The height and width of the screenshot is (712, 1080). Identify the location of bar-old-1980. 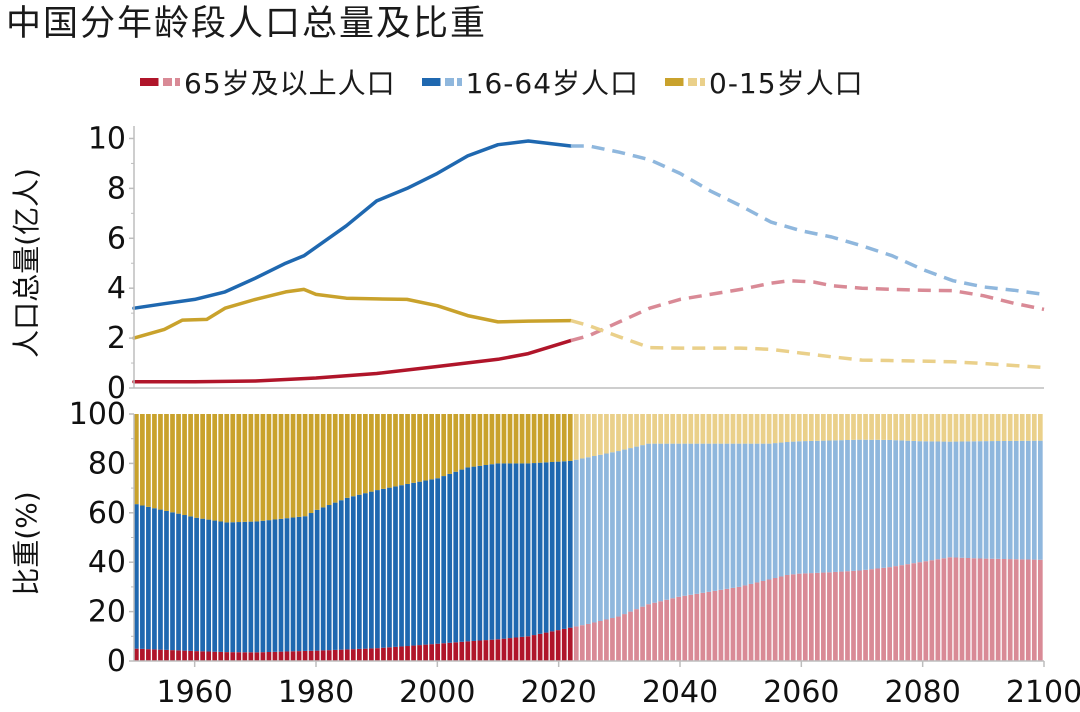
(317, 655).